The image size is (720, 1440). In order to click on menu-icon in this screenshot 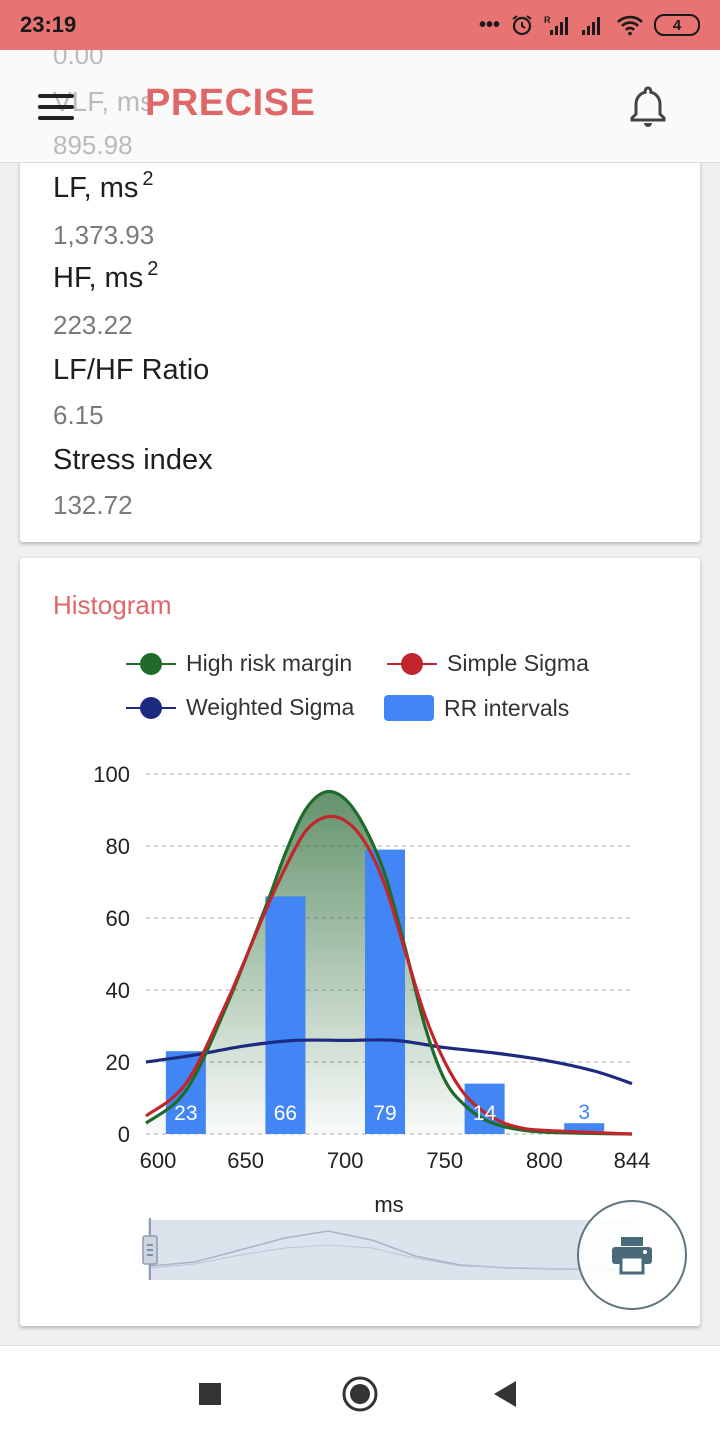, I will do `click(56, 107)`.